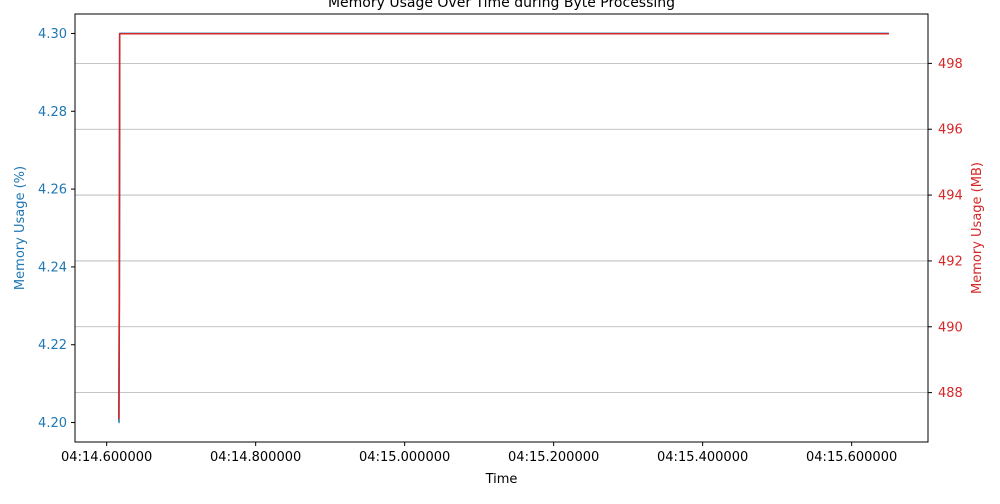 The width and height of the screenshot is (1000, 504). Describe the element at coordinates (52, 190) in the screenshot. I see `y-left-tick-label: 4.26` at that location.